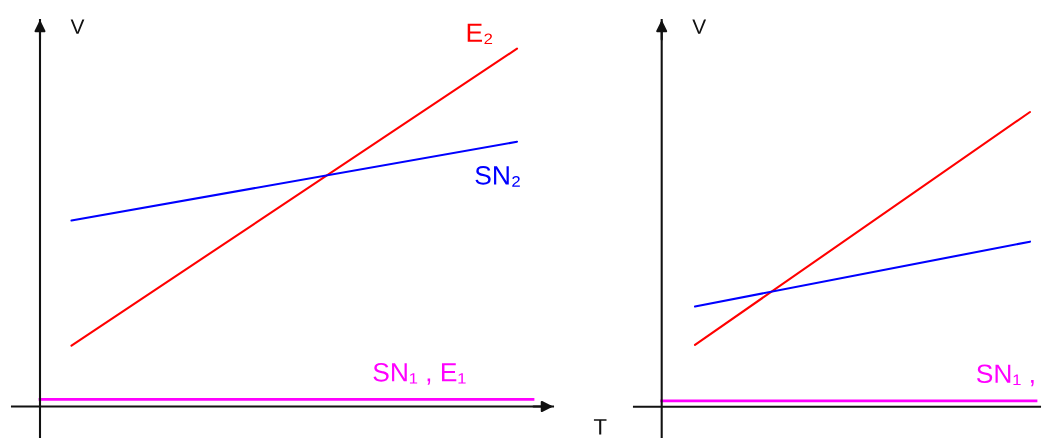  I want to click on series-label: SN₂, so click(497, 176).